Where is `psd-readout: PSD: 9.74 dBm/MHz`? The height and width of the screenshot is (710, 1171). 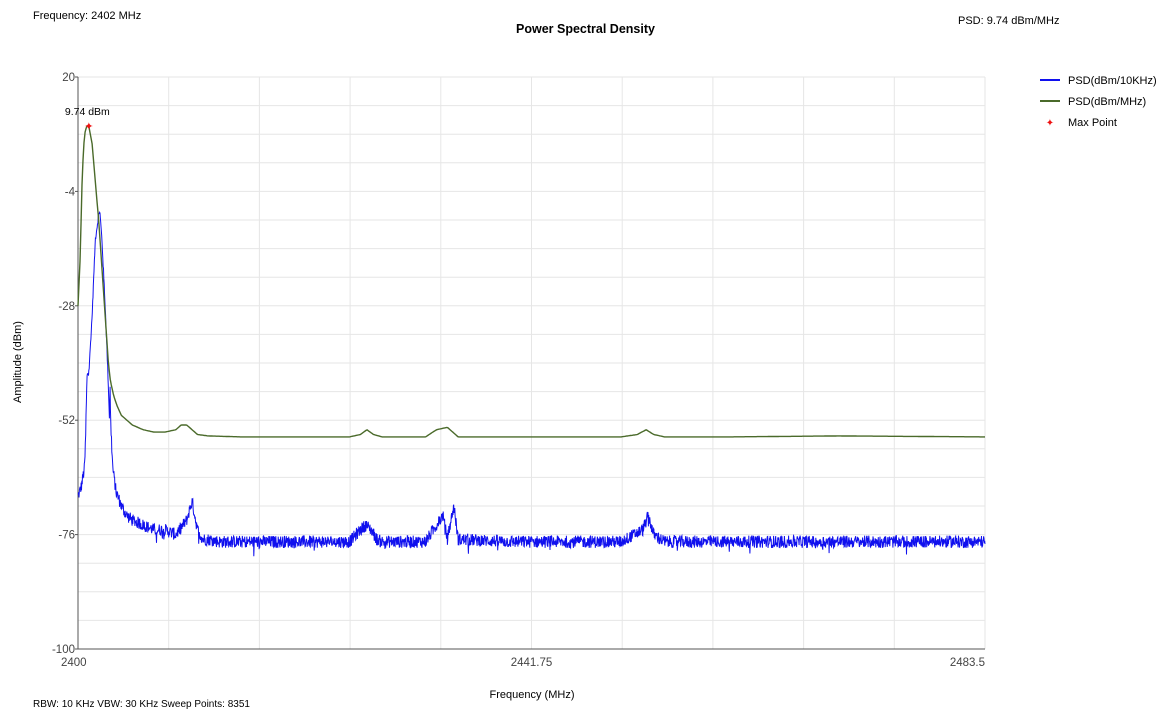
psd-readout: PSD: 9.74 dBm/MHz is located at coordinates (1009, 21).